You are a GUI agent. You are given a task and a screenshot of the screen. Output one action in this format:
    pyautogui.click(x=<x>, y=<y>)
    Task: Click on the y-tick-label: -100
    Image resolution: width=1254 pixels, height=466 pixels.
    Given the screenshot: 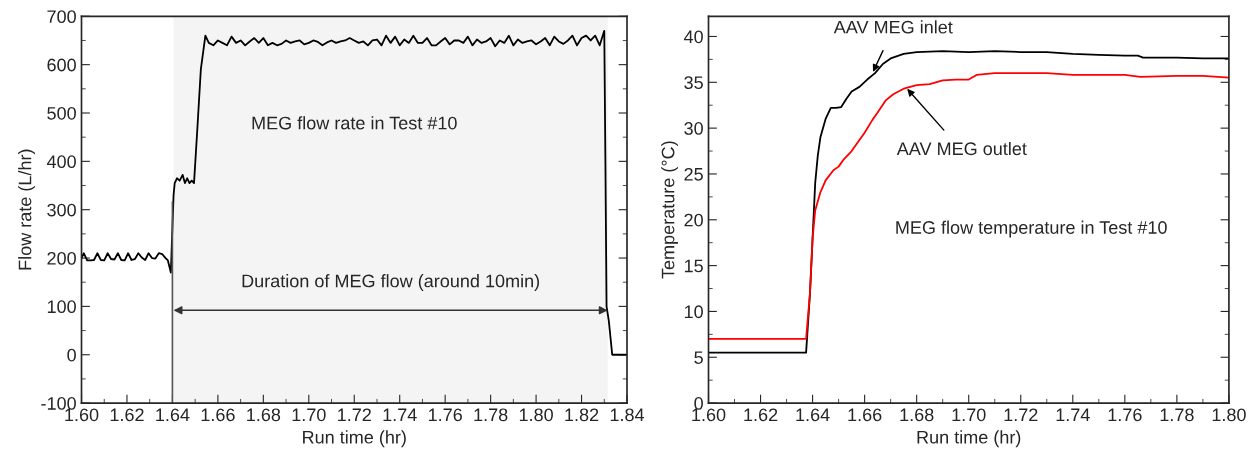 What is the action you would take?
    pyautogui.click(x=58, y=403)
    